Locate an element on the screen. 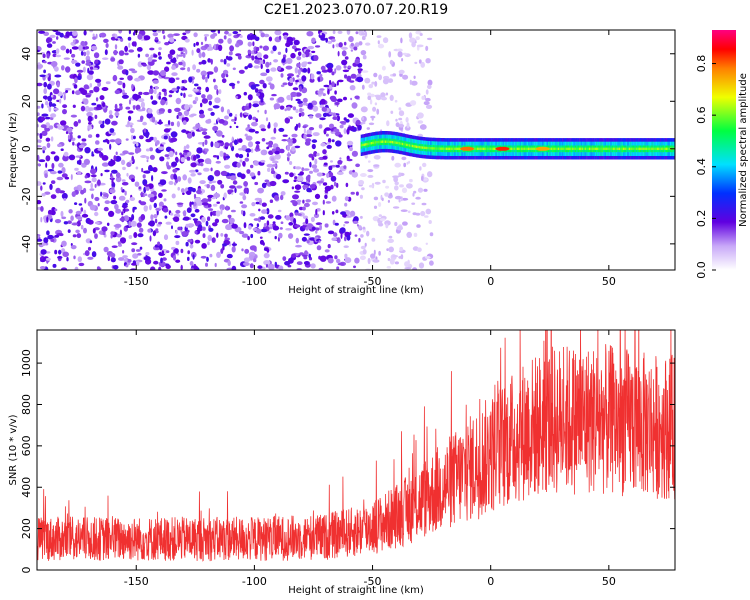 The height and width of the screenshot is (600, 750). y-tick-label: 200 is located at coordinates (26, 528).